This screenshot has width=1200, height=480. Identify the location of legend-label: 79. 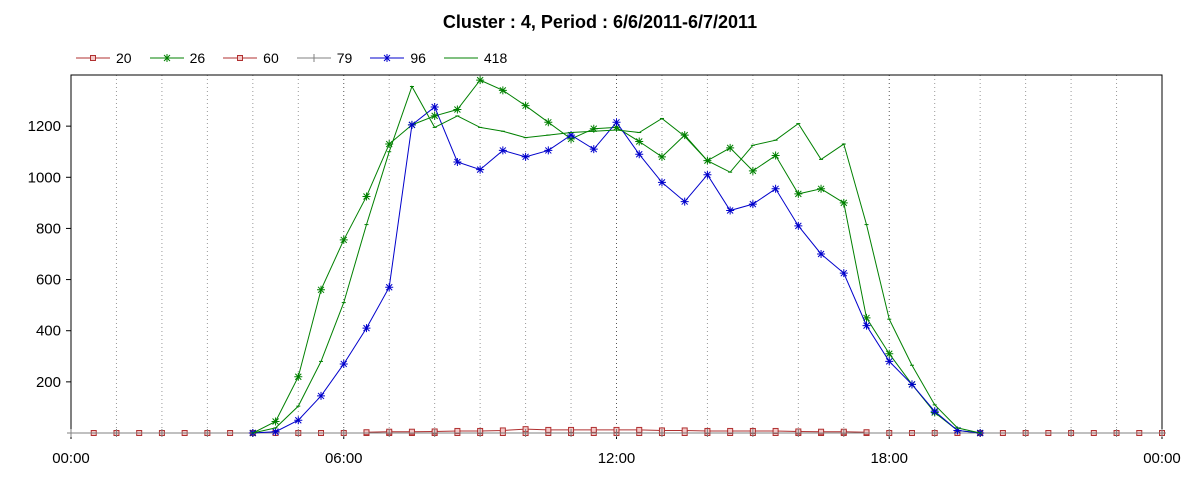
(344, 58).